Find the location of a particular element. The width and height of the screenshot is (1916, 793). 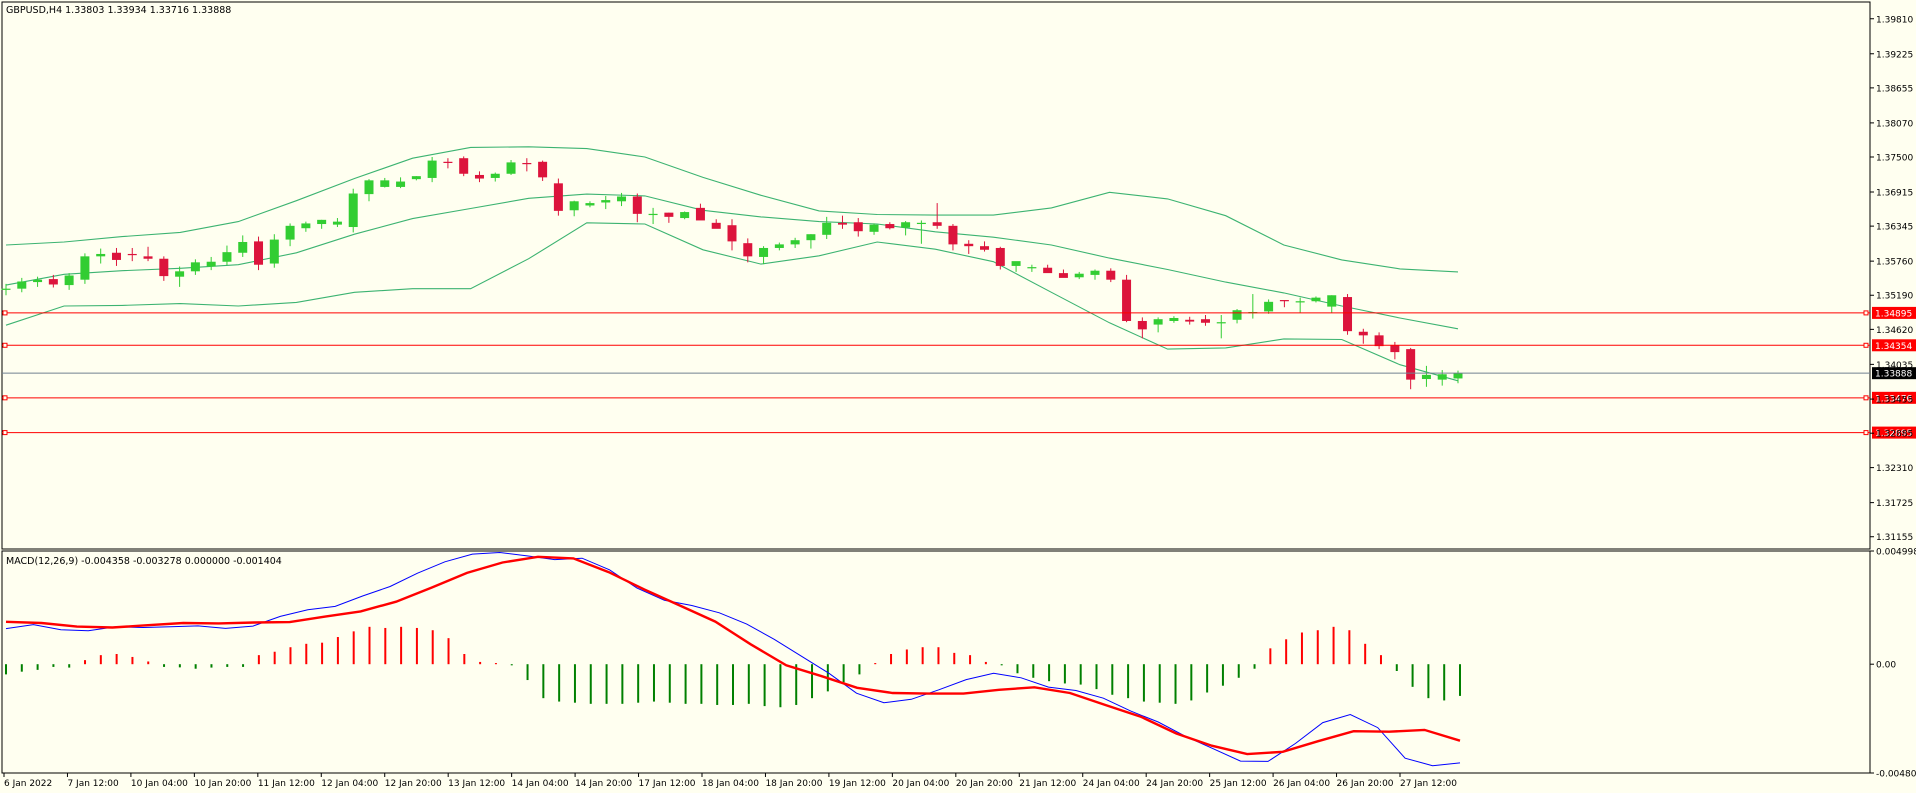

price-tick-label: 1.39225 is located at coordinates (1894, 55).